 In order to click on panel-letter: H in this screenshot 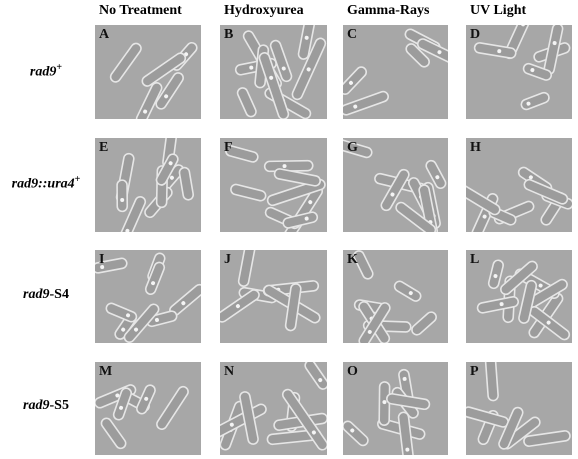, I will do `click(475, 147)`.